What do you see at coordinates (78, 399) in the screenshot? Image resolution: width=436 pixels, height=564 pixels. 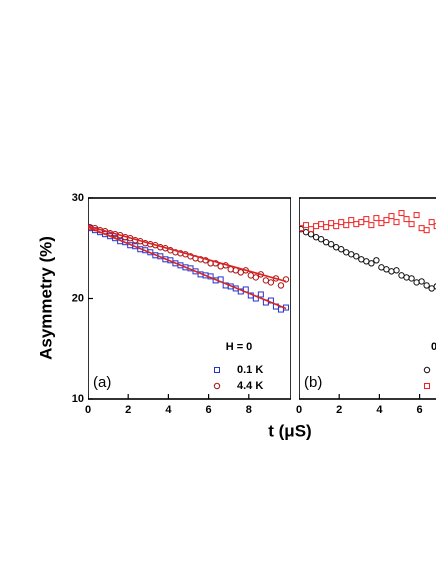 I see `y-tick-label: 10` at bounding box center [78, 399].